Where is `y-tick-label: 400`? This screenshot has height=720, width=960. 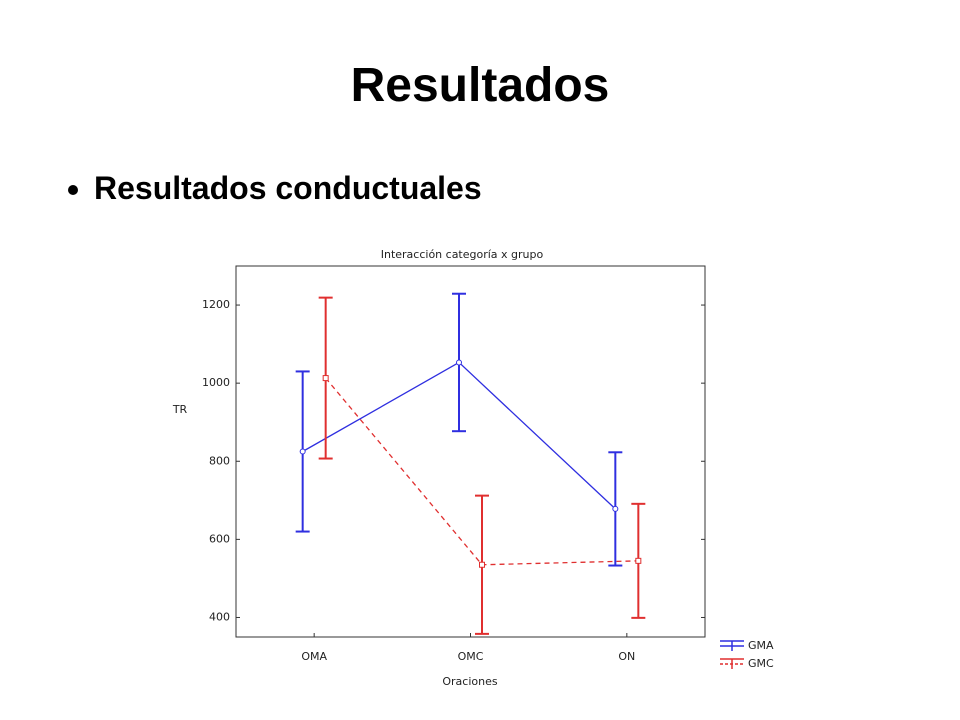
y-tick-label: 400 is located at coordinates (219, 616).